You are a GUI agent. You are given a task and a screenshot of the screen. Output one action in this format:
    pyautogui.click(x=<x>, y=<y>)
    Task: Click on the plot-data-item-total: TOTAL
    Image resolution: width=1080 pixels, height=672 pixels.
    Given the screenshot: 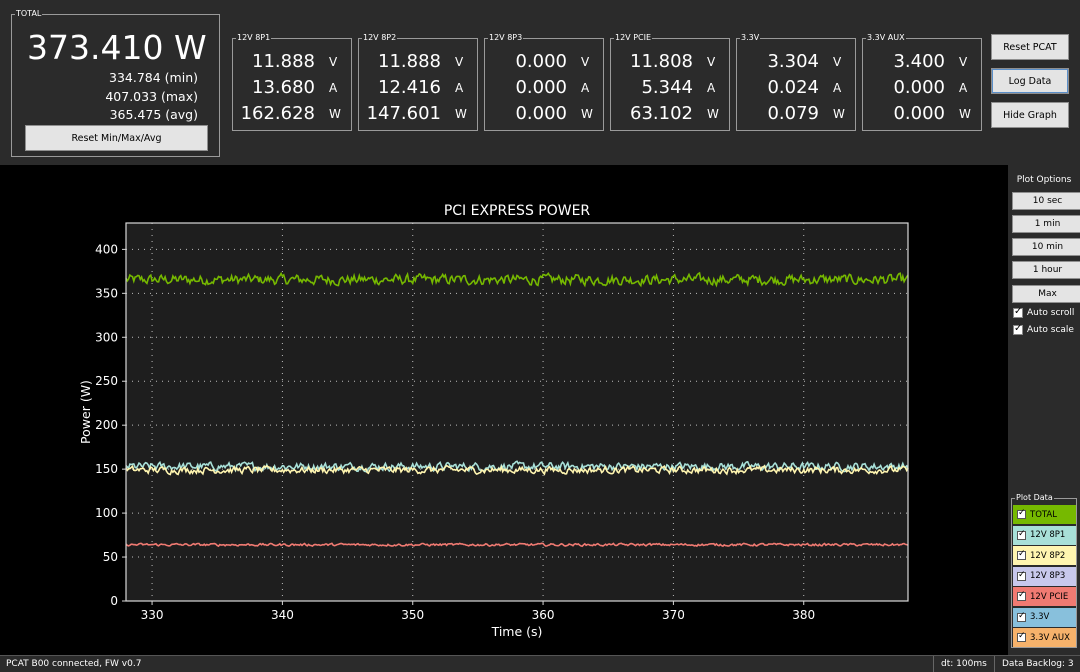 What is the action you would take?
    pyautogui.click(x=1044, y=514)
    